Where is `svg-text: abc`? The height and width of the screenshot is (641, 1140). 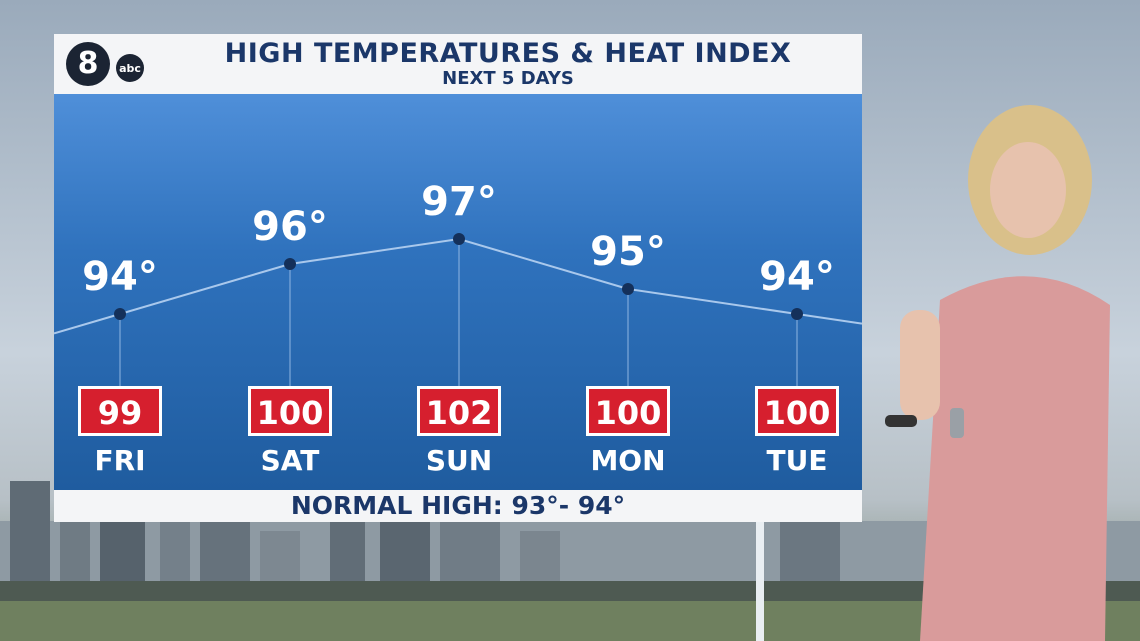
svg-text: abc is located at coordinates (130, 68).